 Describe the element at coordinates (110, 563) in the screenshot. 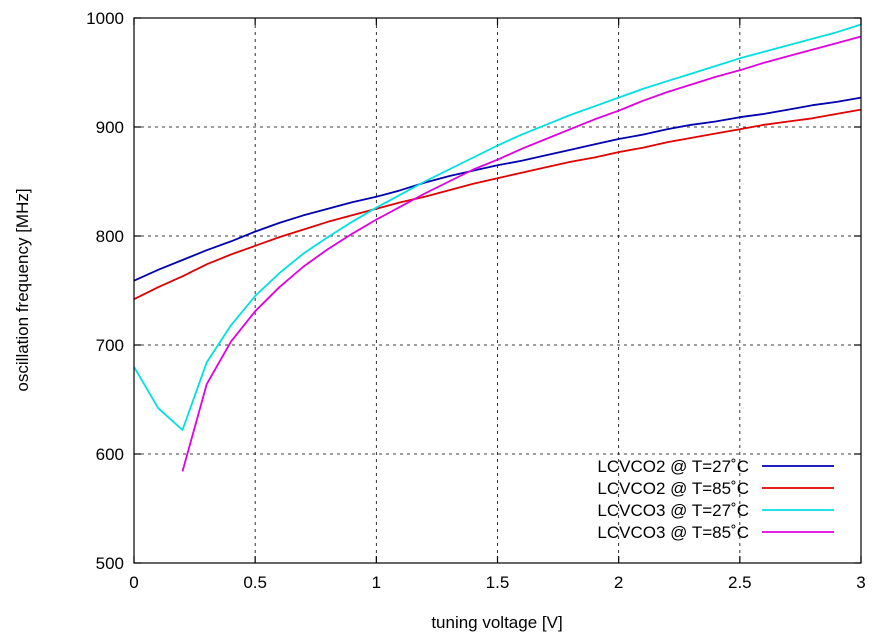

I see `y-tick-label: 500` at that location.